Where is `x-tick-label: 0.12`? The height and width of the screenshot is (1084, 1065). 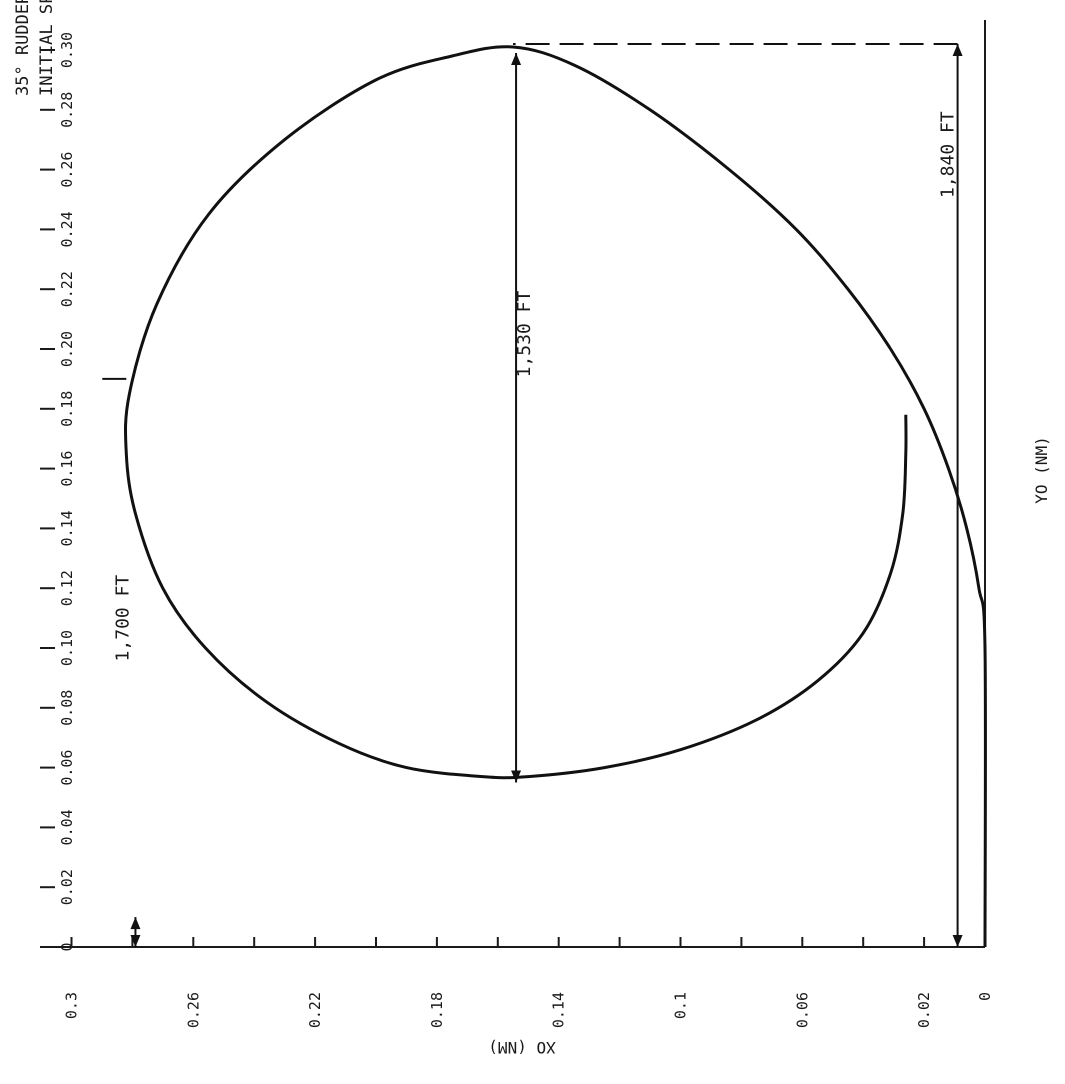
x-tick-label: 0.12 is located at coordinates (67, 588).